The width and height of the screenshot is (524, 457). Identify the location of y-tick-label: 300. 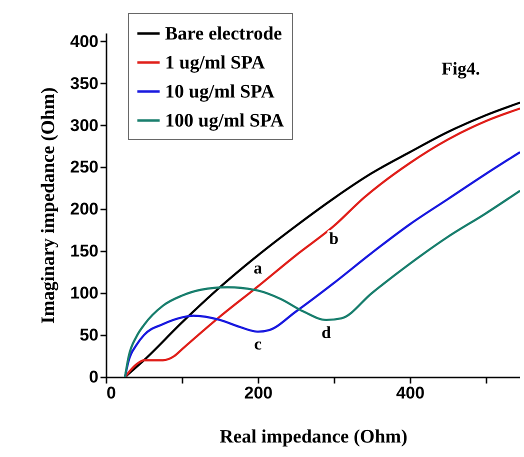
(84, 125).